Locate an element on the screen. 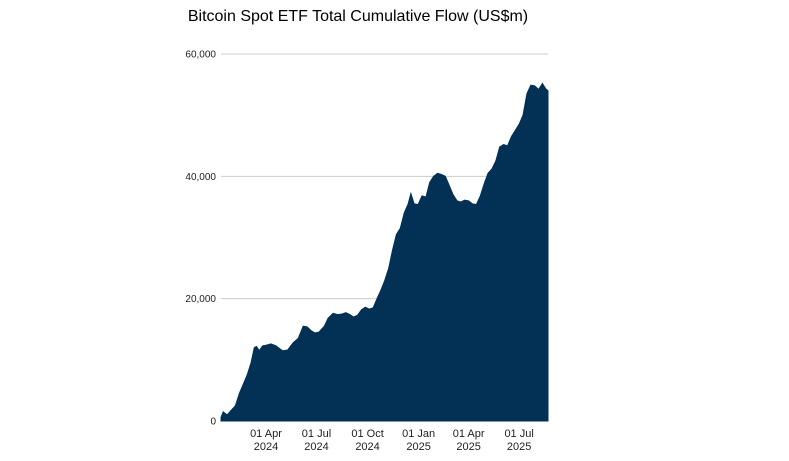 This screenshot has width=789, height=461. y-tick-label: 20,000 is located at coordinates (200, 299).